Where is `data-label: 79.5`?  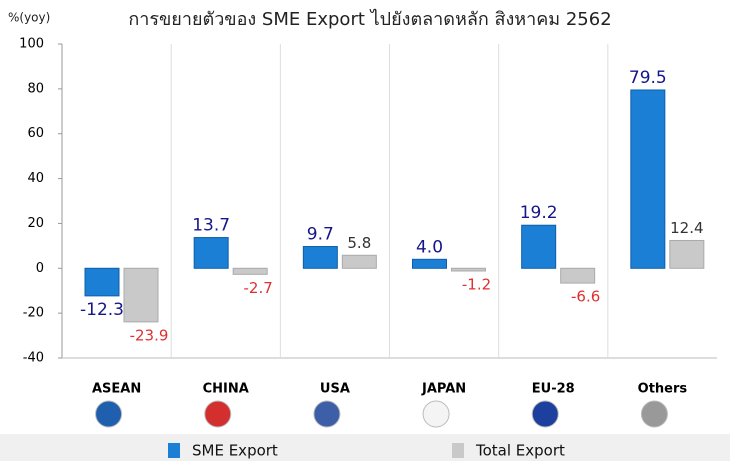
data-label: 79.5 is located at coordinates (648, 78).